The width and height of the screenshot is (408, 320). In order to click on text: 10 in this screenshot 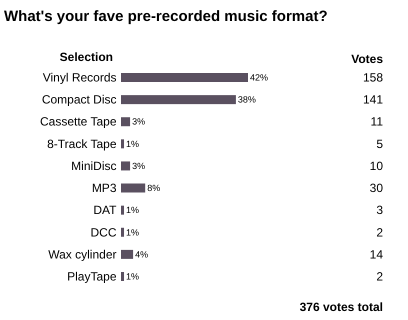, I will do `click(377, 165)`.